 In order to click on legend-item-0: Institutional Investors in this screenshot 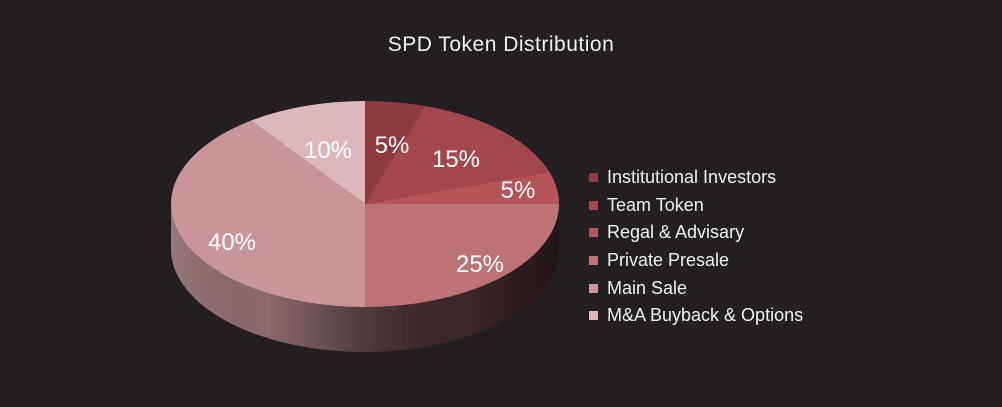, I will do `click(789, 178)`.